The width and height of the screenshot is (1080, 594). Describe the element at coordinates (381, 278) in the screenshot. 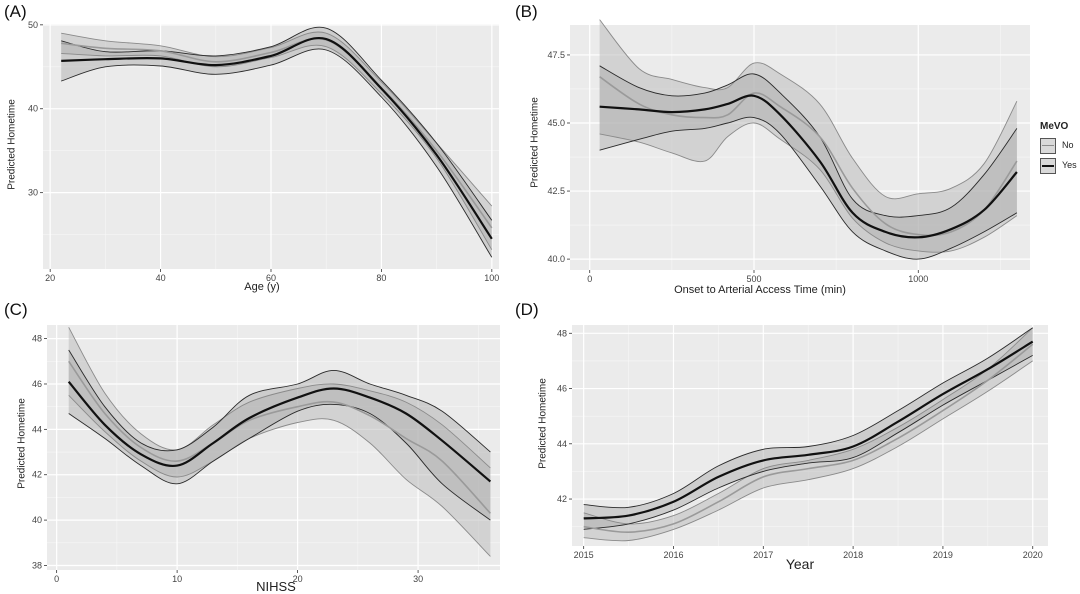

I see `x-tick-label: 80` at that location.